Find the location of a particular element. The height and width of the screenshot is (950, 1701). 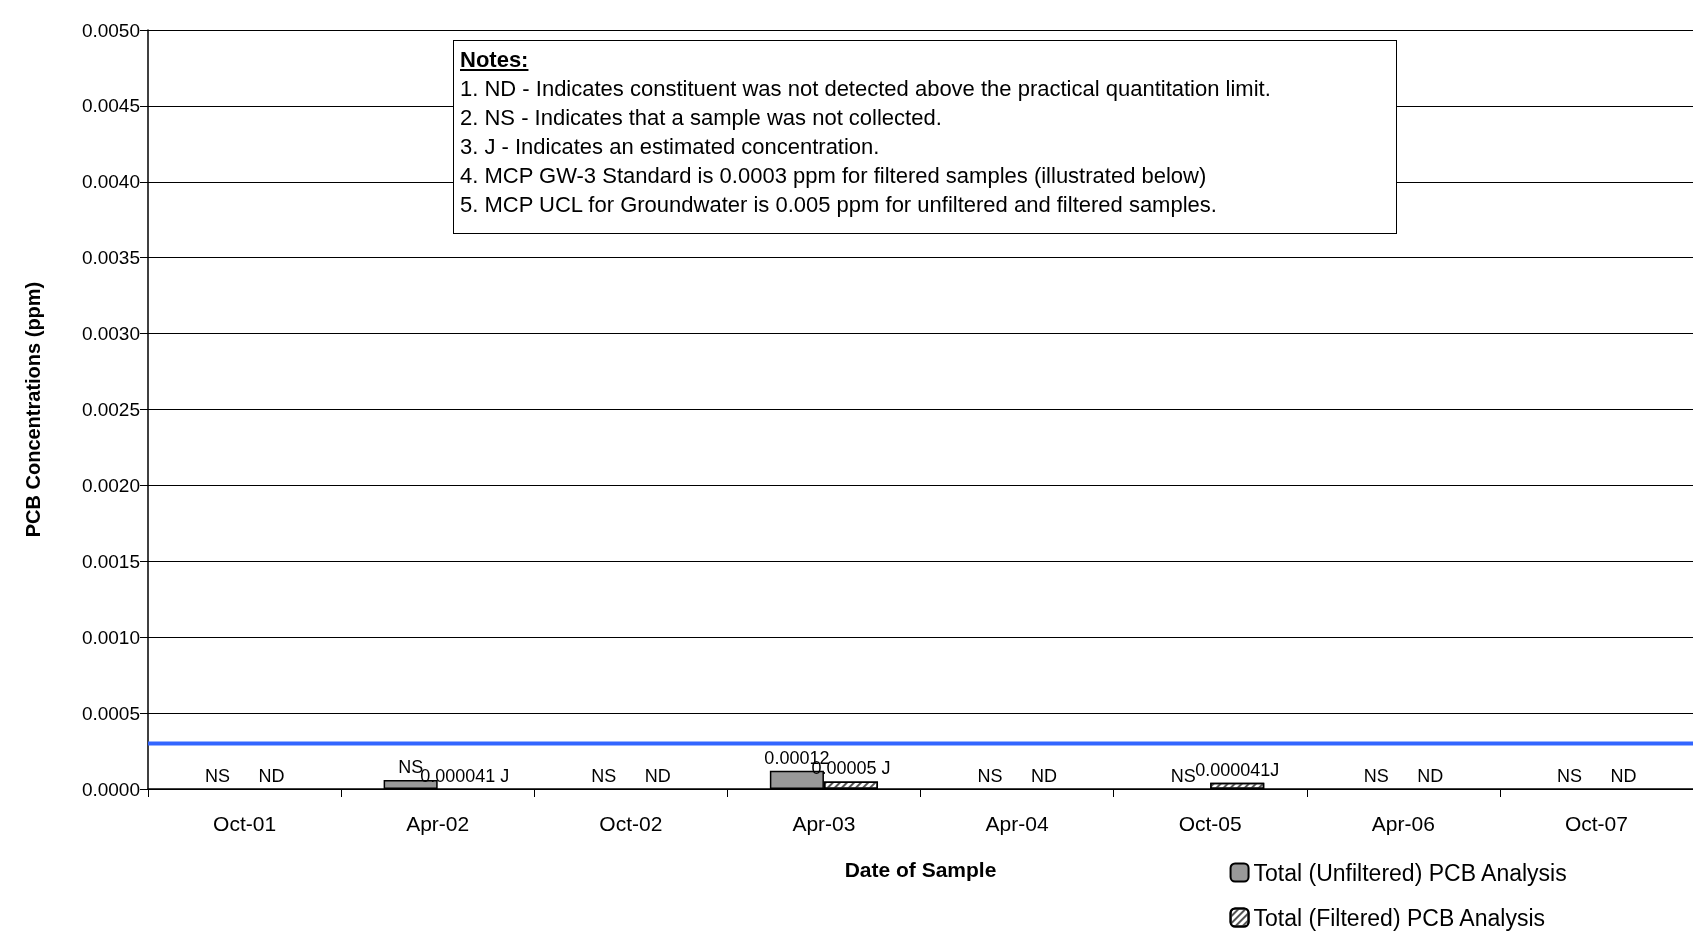

y-tick-label: 0.0040 is located at coordinates (110, 182).